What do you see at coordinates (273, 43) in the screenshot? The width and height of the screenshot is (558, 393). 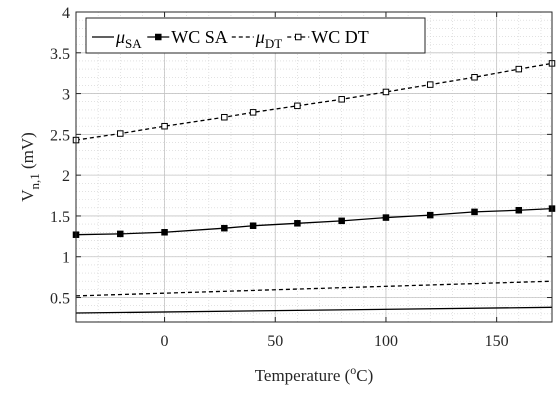 I see `legend-label-sub: DT` at bounding box center [273, 43].